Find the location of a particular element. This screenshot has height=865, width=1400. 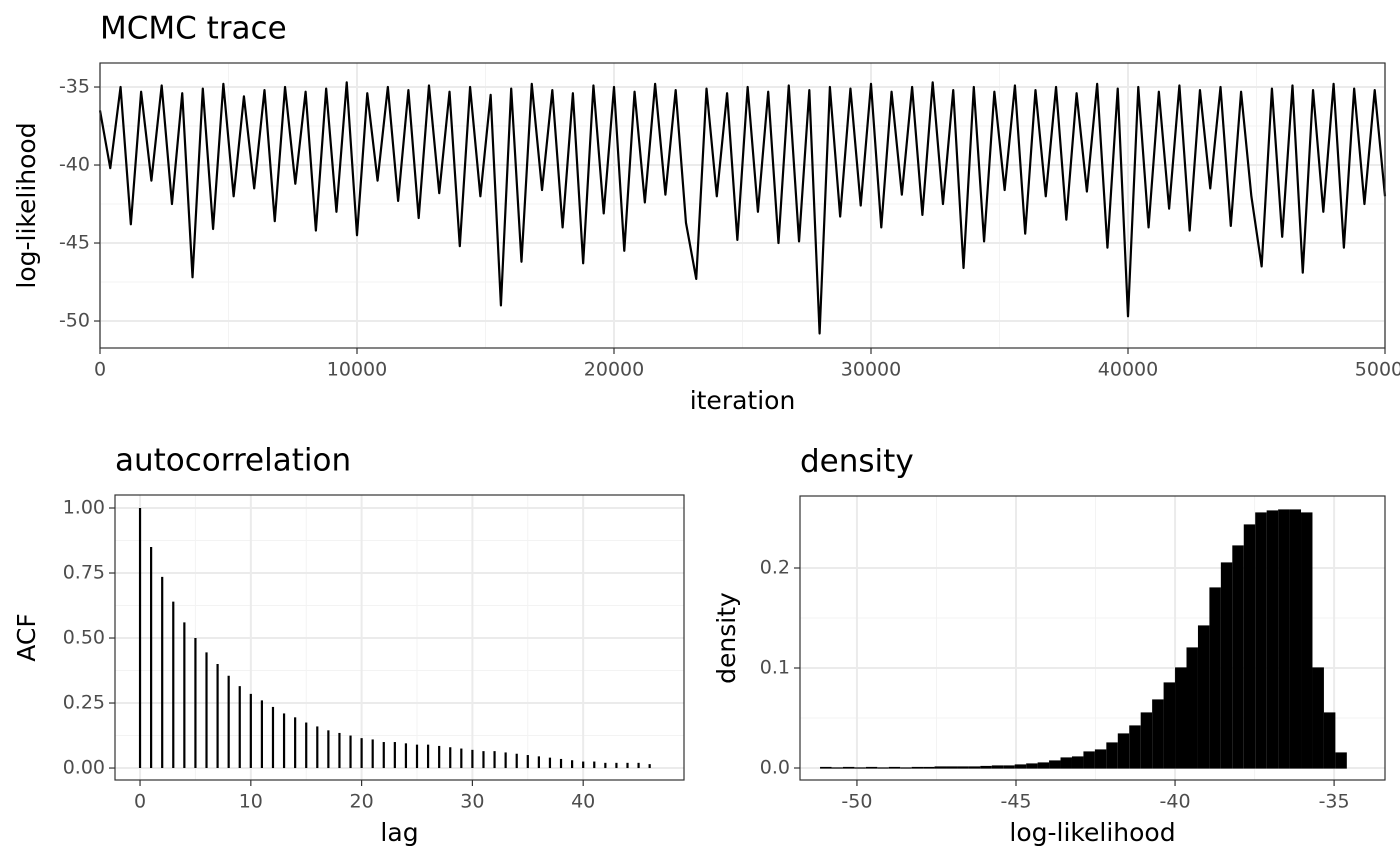

y-tick-label: 1.00 is located at coordinates (84, 508).